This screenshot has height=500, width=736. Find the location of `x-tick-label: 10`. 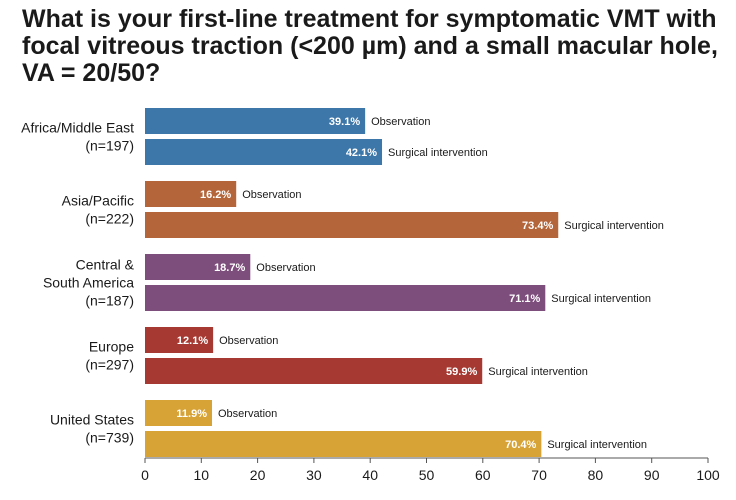

x-tick-label: 10 is located at coordinates (202, 475).